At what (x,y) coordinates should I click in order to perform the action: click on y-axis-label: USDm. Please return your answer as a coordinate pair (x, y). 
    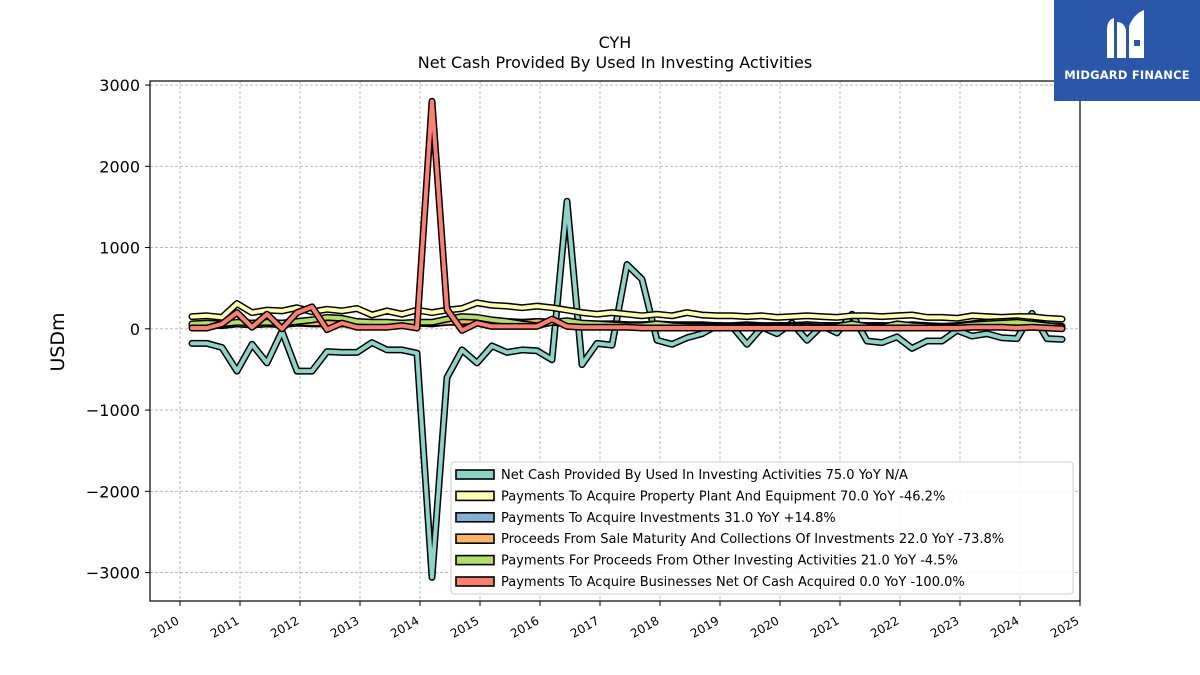
    Looking at the image, I should click on (58, 341).